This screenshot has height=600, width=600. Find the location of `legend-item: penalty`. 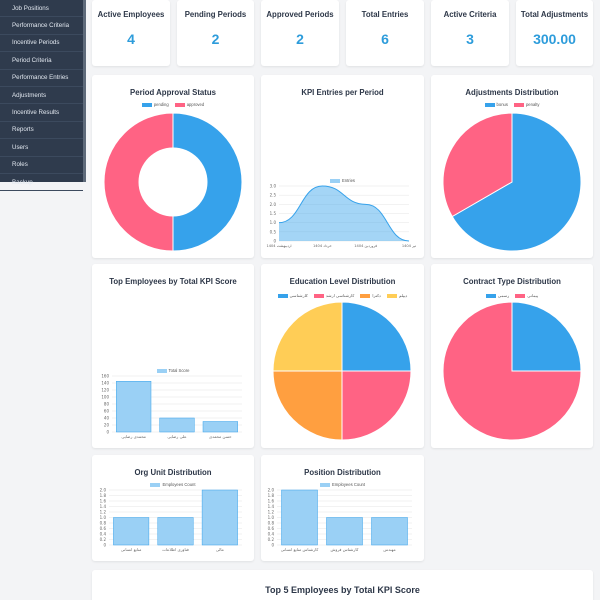

legend-item: penalty is located at coordinates (526, 104).